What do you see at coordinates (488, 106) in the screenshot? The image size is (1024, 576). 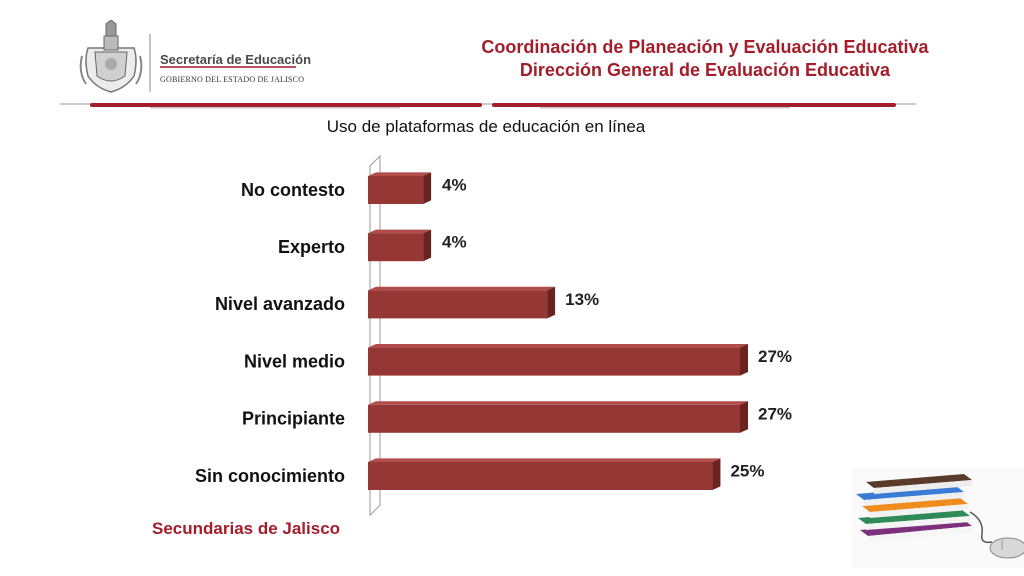 I see `header-divider` at bounding box center [488, 106].